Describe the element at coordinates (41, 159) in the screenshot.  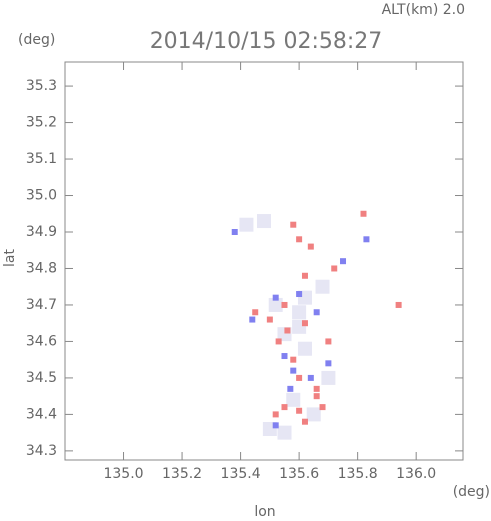
I see `y-tick-label: 35.1` at that location.